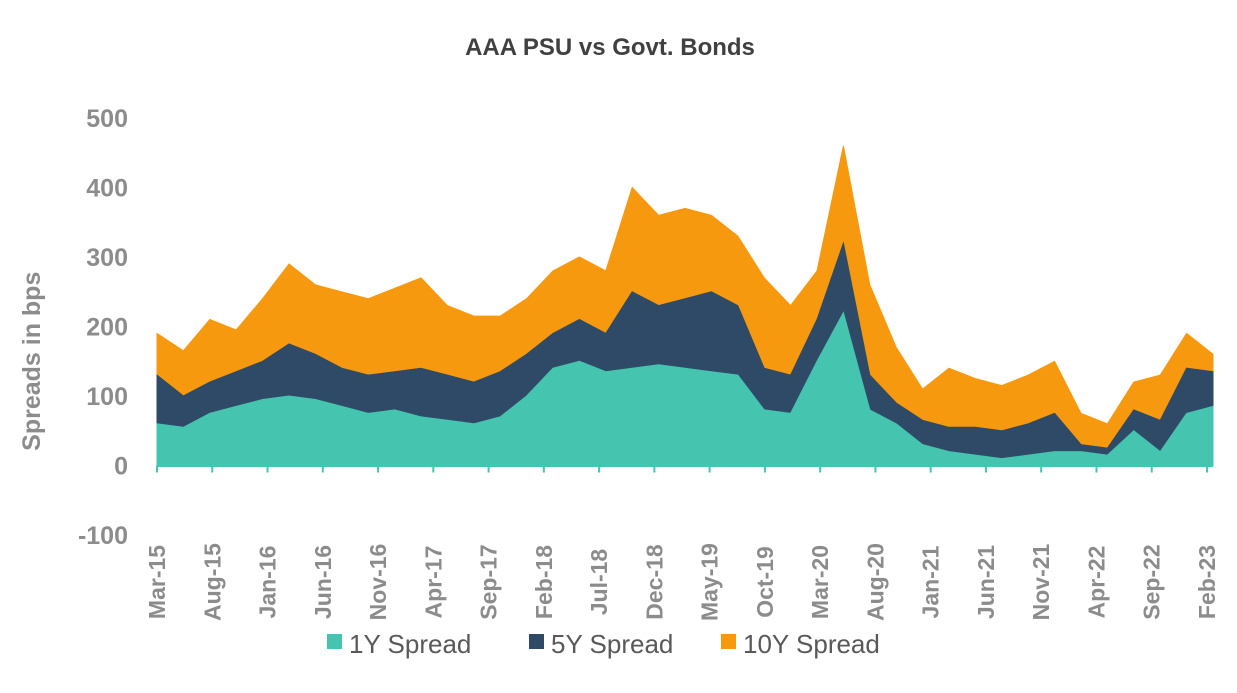  I want to click on x-tick-label: Mar-20, so click(820, 582).